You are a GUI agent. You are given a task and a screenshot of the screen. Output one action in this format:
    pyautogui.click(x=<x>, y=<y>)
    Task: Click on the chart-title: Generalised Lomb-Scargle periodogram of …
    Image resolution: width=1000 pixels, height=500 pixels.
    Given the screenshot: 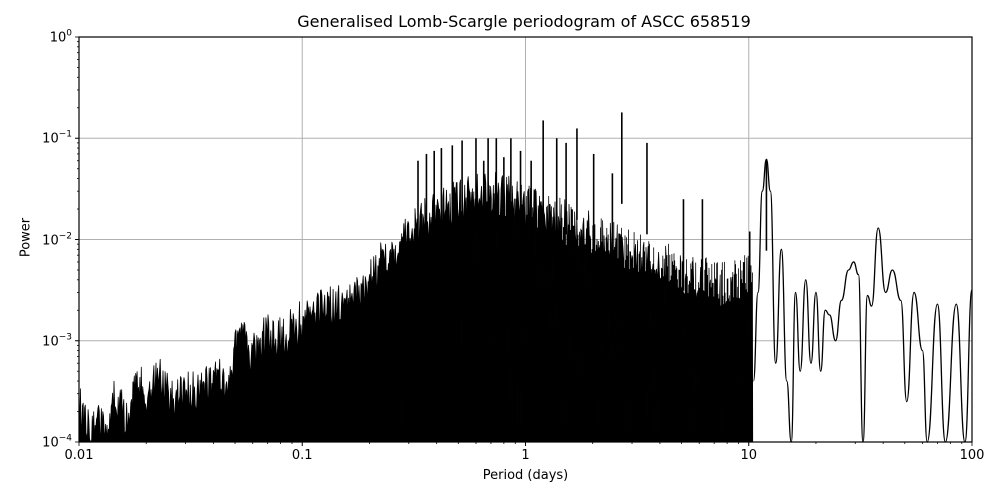 What is the action you would take?
    pyautogui.click(x=524, y=21)
    